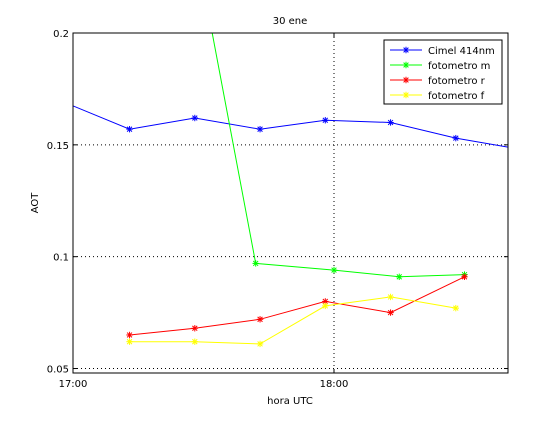 The height and width of the screenshot is (423, 560). What do you see at coordinates (457, 81) in the screenshot?
I see `legend-label: fotometro r` at bounding box center [457, 81].